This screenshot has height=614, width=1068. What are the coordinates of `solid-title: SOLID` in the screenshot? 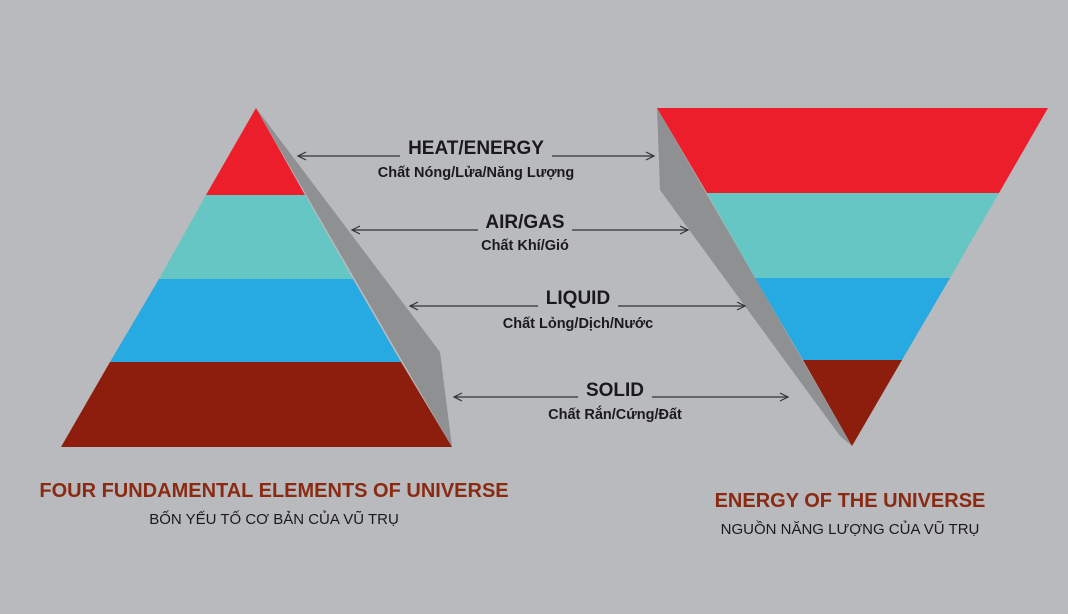 It's located at (615, 390).